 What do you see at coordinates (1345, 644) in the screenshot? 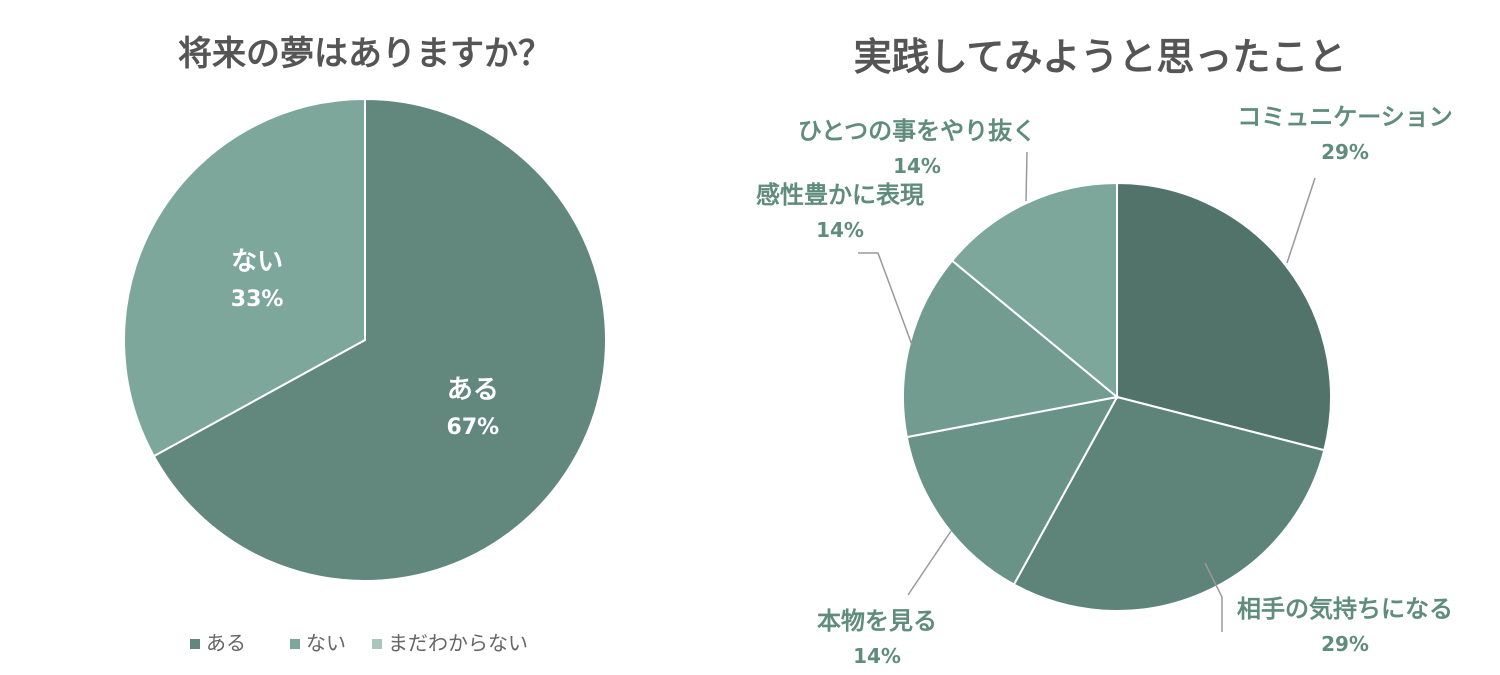
I see `pie-right-value-1: 29%` at bounding box center [1345, 644].